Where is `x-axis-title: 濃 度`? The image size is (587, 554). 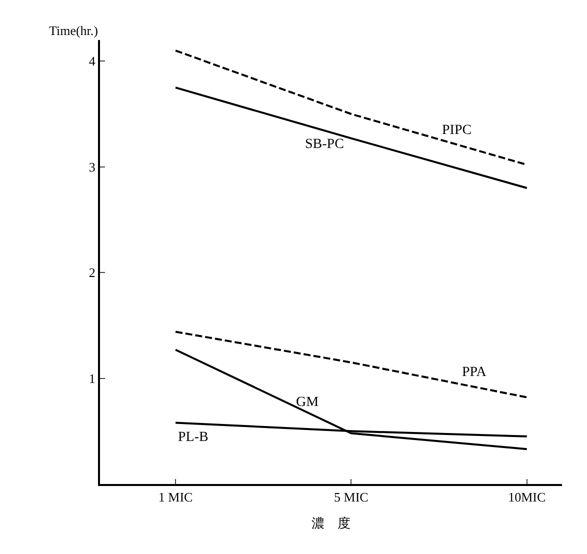 x-axis-title: 濃 度 is located at coordinates (331, 524).